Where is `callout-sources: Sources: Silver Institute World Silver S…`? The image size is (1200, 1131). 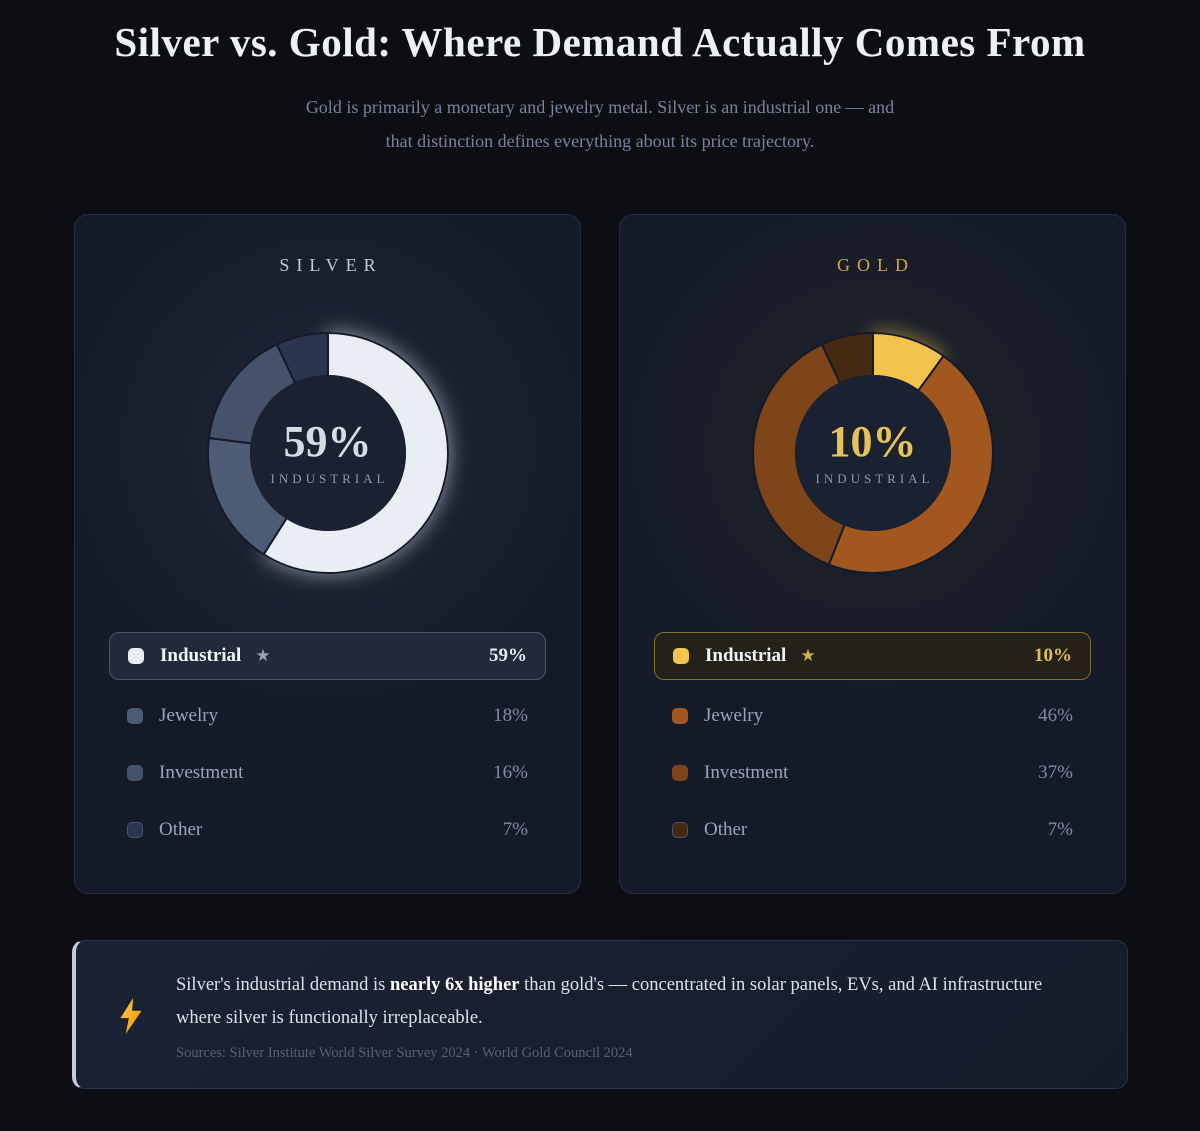 callout-sources: Sources: Silver Institute World Silver S… is located at coordinates (404, 1053).